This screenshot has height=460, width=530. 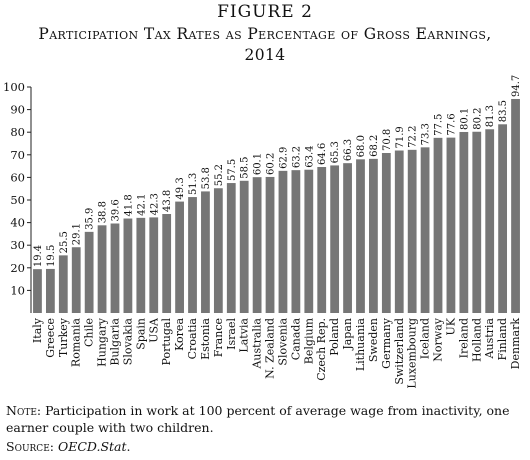 I want to click on category-label: Poland, so click(x=334, y=337).